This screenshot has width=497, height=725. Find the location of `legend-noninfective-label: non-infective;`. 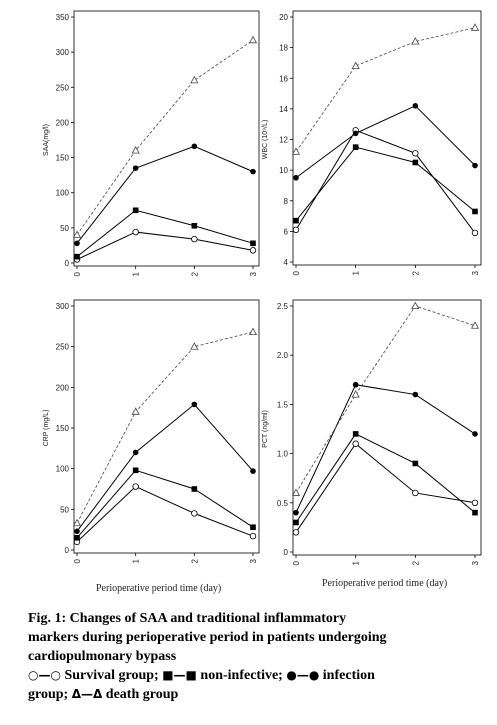

legend-noninfective-label: non-infective; is located at coordinates (241, 675).